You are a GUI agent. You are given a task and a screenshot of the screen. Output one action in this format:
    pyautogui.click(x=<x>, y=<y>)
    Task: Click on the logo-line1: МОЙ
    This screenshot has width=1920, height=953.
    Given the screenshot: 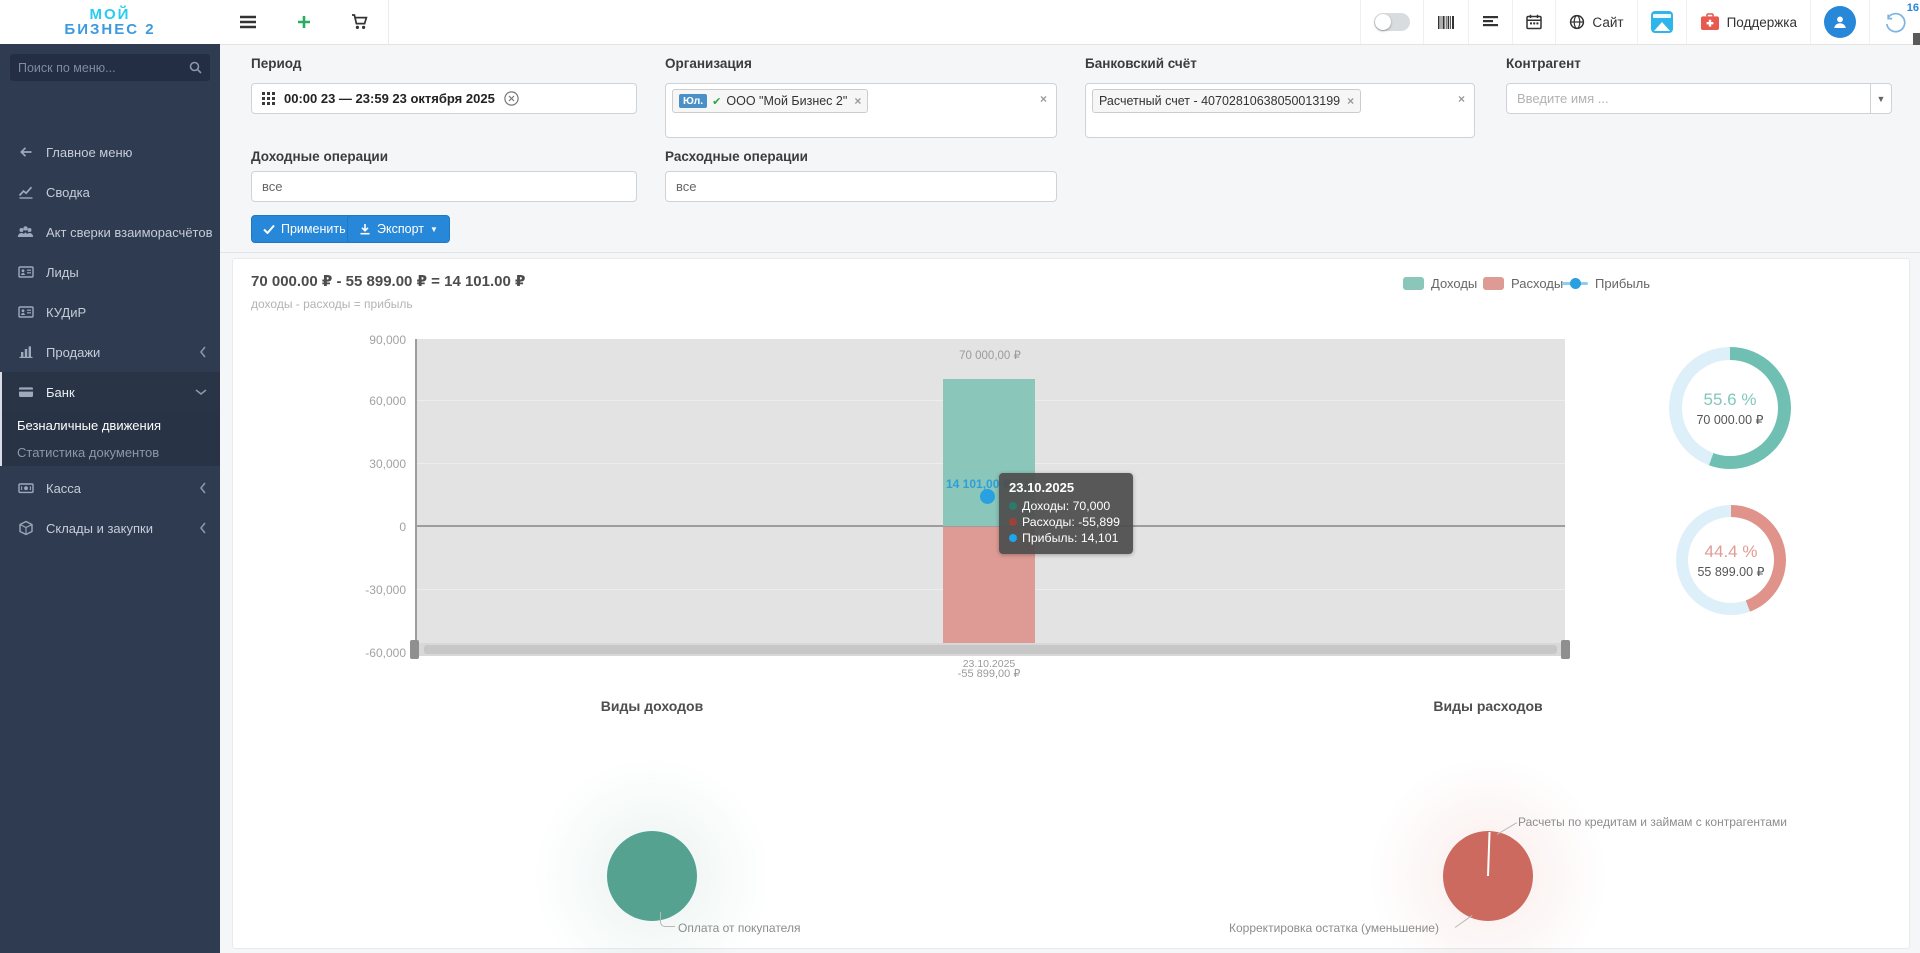 What is the action you would take?
    pyautogui.click(x=110, y=14)
    